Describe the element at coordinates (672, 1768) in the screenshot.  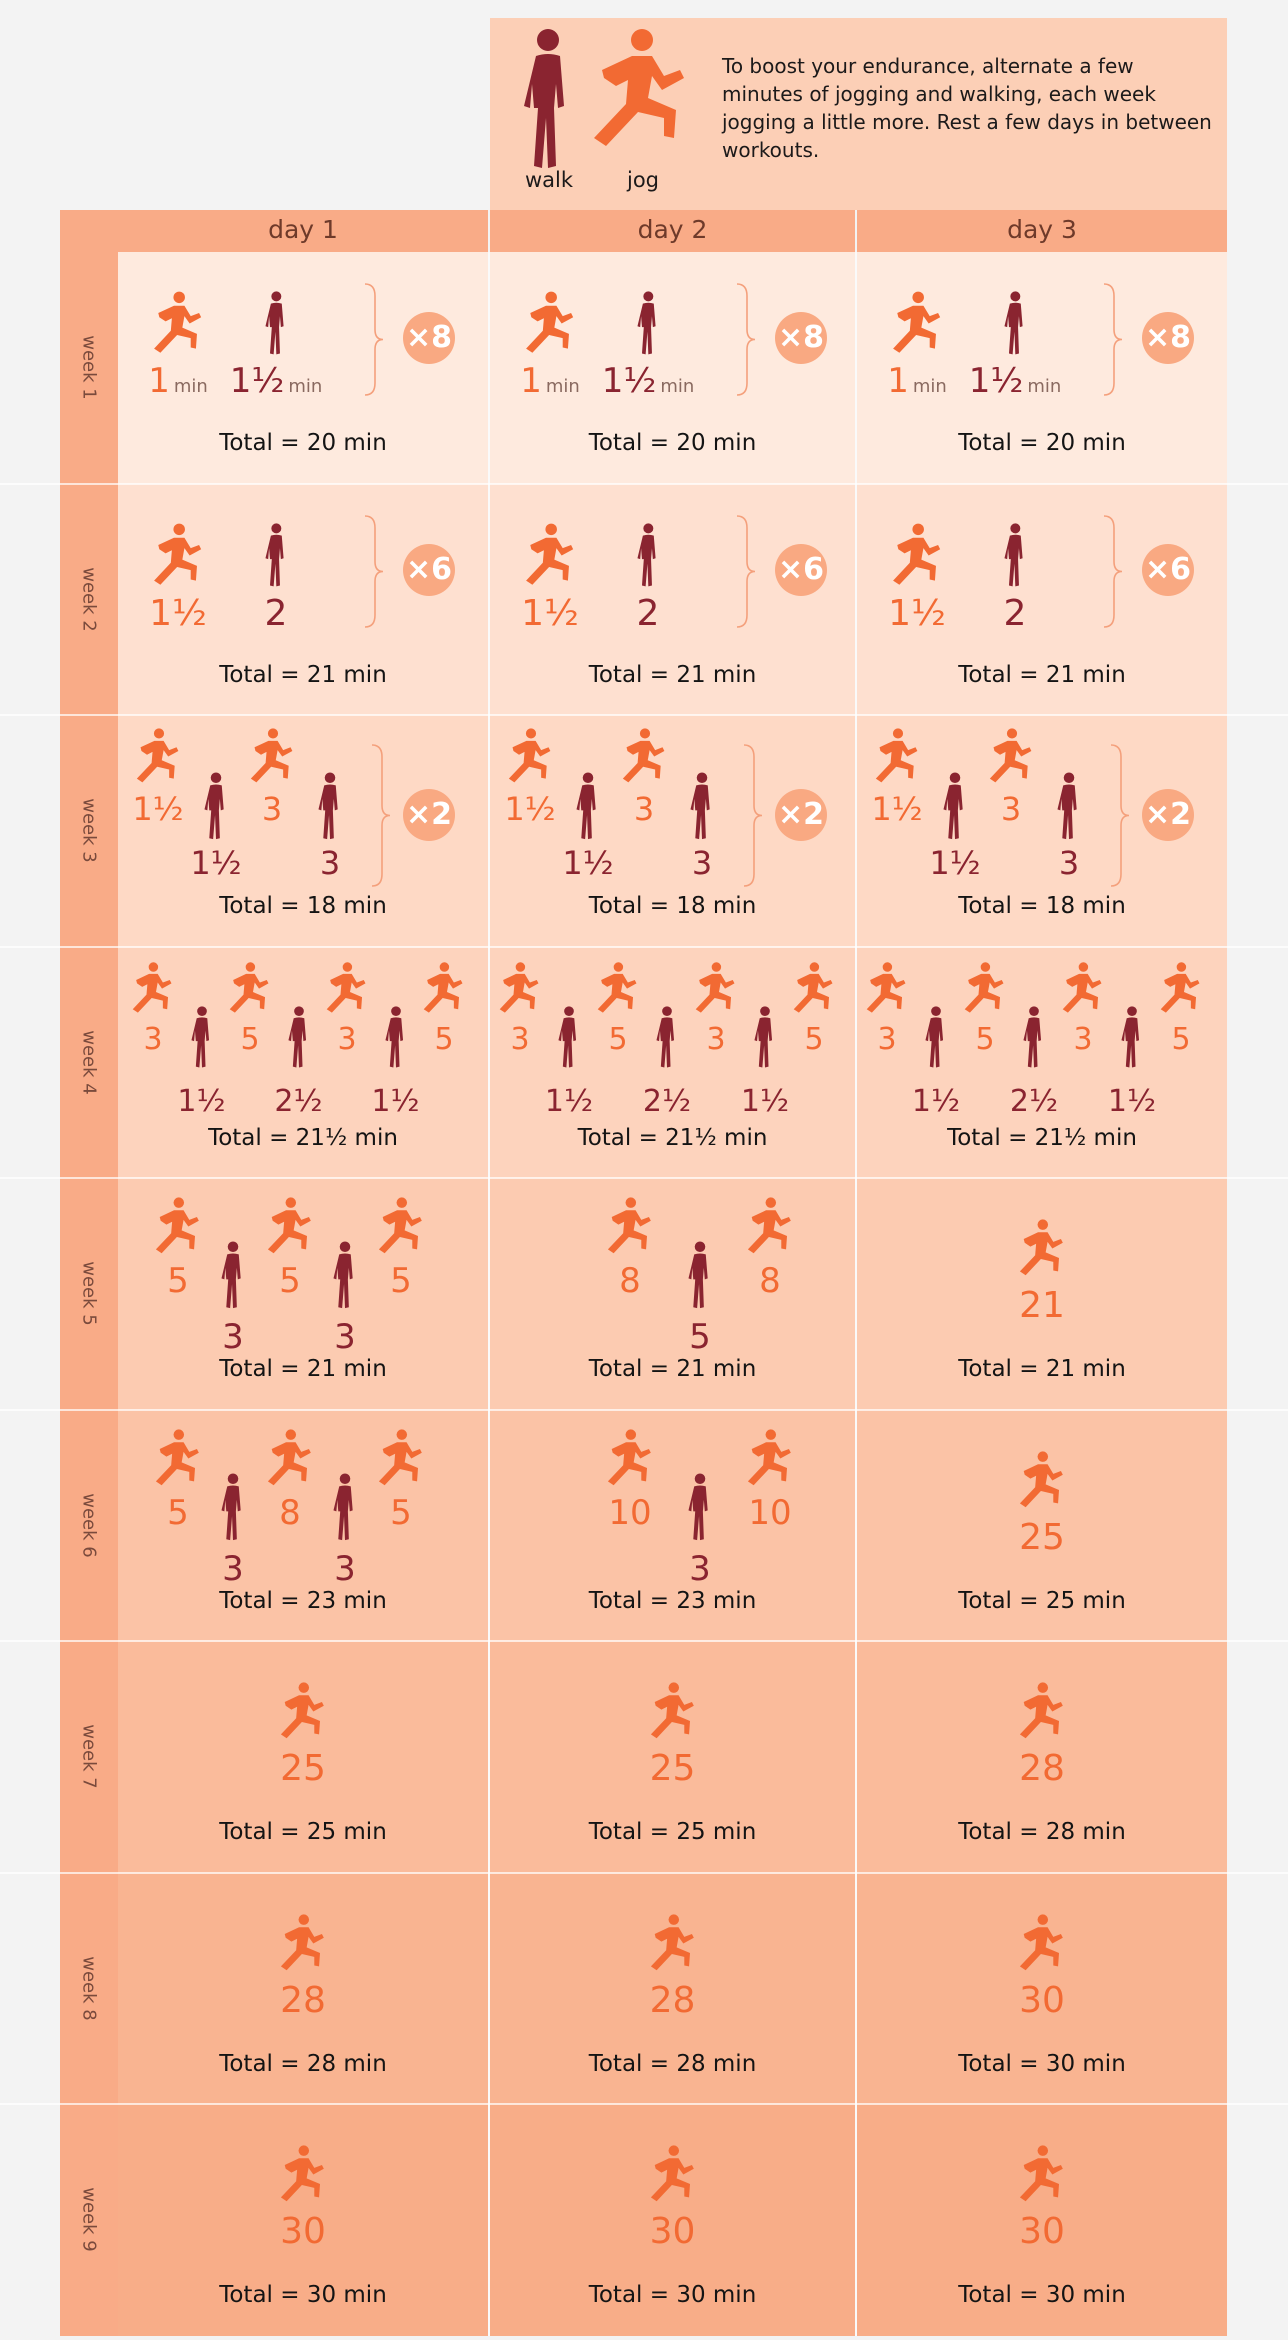
I see `jog-minutes: 25` at that location.